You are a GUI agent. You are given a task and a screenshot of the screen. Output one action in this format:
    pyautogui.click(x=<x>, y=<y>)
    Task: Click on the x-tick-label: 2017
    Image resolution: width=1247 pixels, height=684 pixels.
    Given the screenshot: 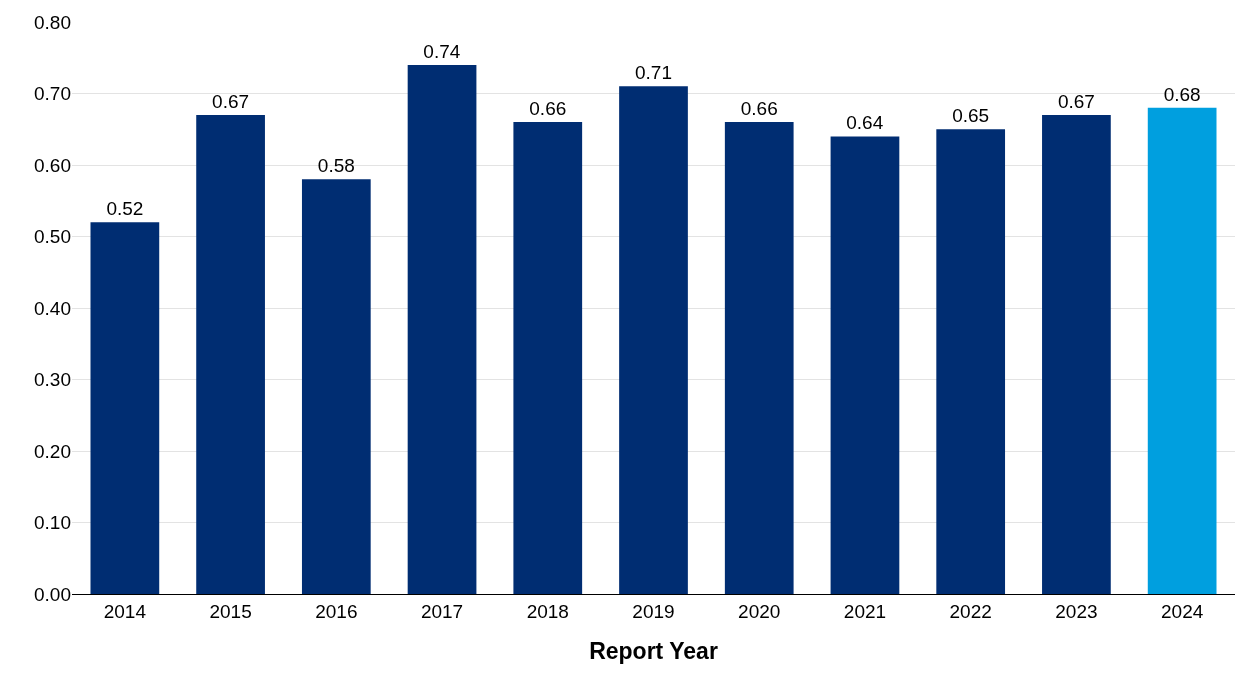 What is the action you would take?
    pyautogui.click(x=442, y=611)
    